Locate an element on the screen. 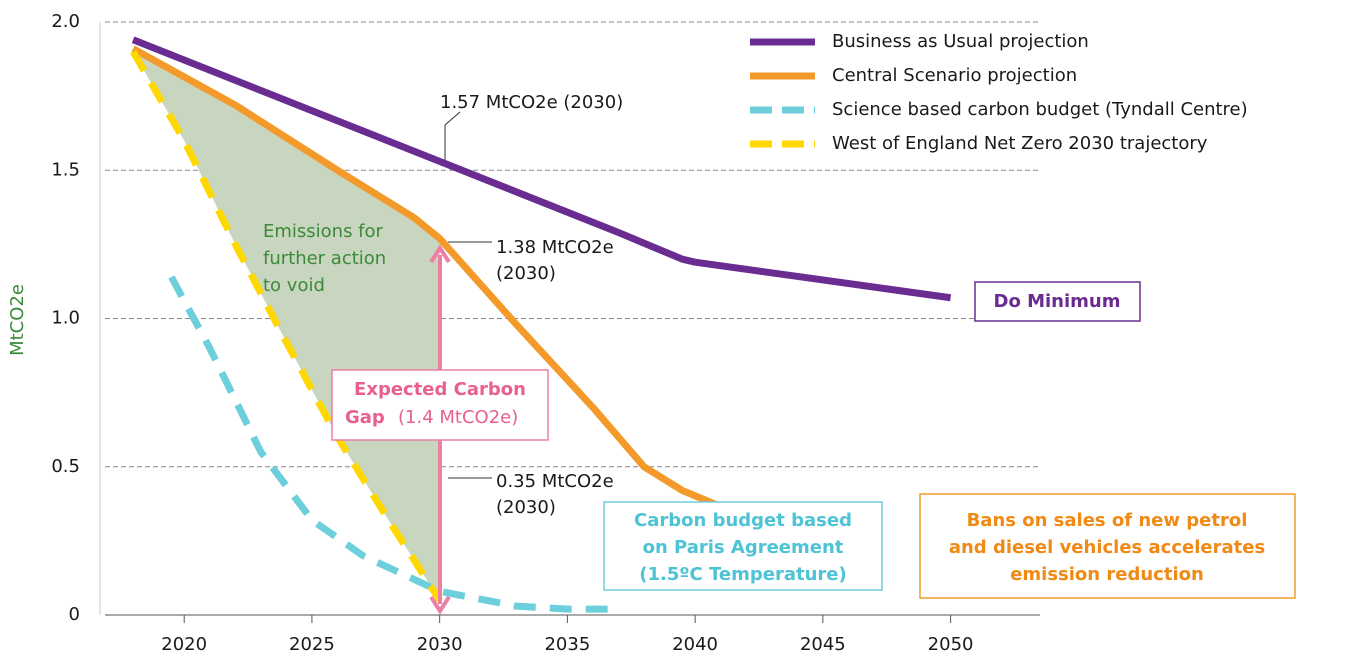  x-tick-label: 2045 is located at coordinates (823, 644).